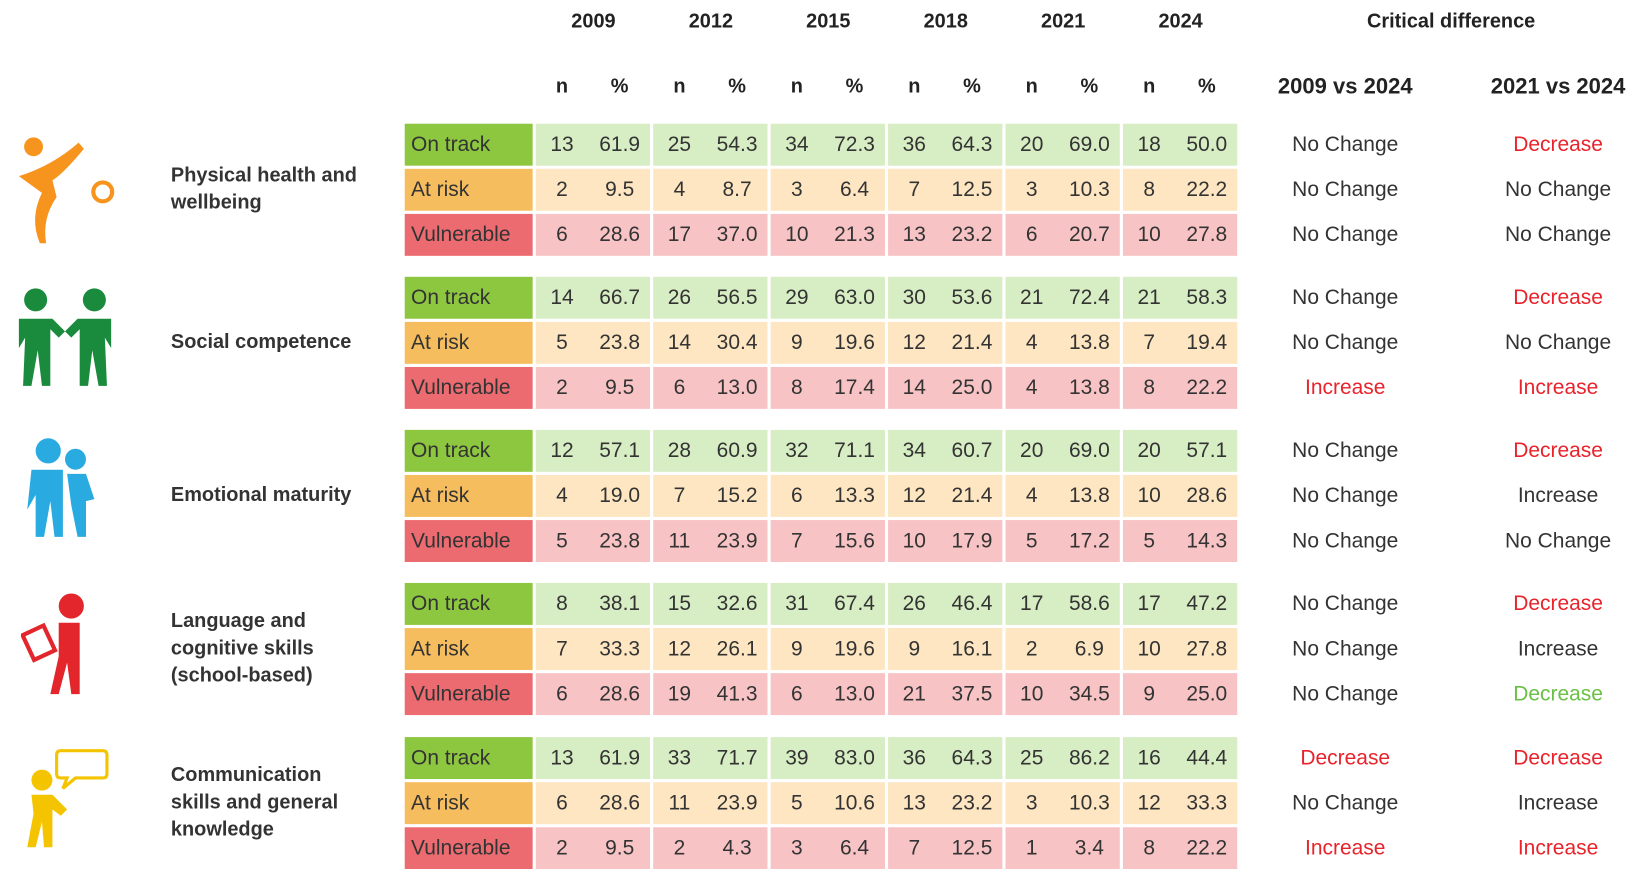 This screenshot has height=869, width=1644. What do you see at coordinates (945, 234) in the screenshot?
I see `value-cell: 13 23.2` at bounding box center [945, 234].